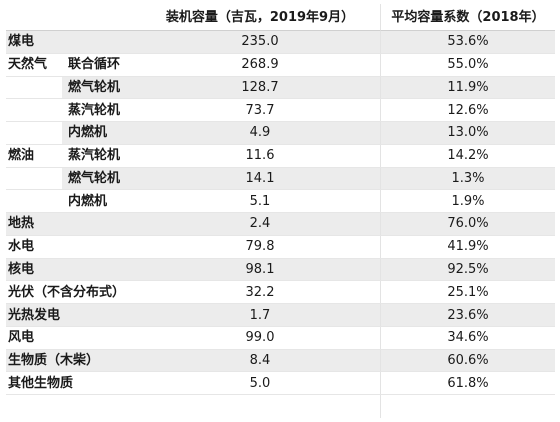 The image size is (560, 422). What do you see at coordinates (467, 202) in the screenshot?
I see `row-factor: 1.9%` at bounding box center [467, 202].